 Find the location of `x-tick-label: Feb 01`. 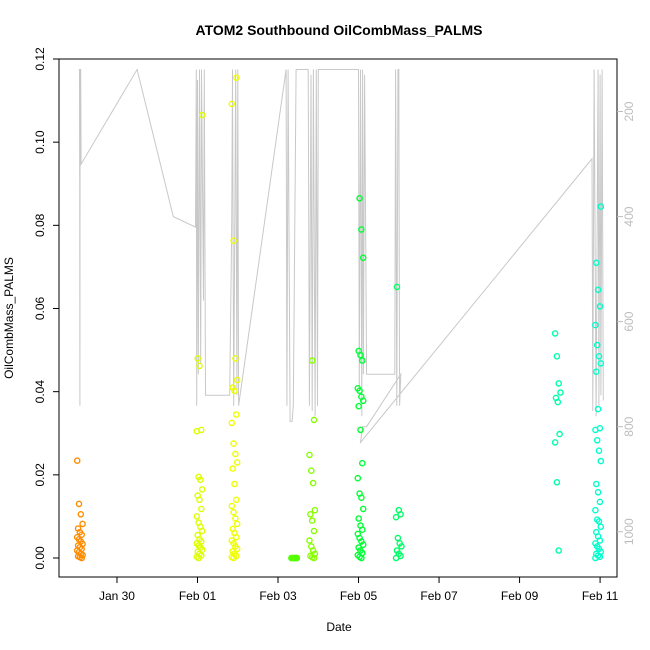

x-tick-label: Feb 01 is located at coordinates (198, 596).